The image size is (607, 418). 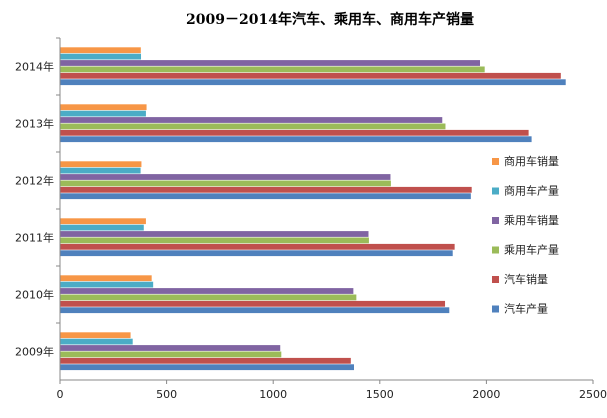 I want to click on legend-label: 汽车产量, so click(x=526, y=309).